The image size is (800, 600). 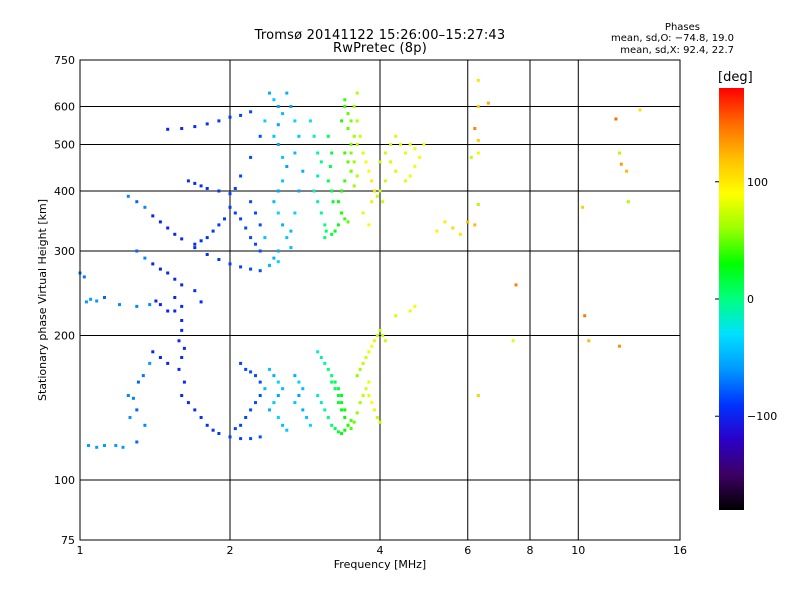 What do you see at coordinates (64, 107) in the screenshot?
I see `y-tick-label: 600` at bounding box center [64, 107].